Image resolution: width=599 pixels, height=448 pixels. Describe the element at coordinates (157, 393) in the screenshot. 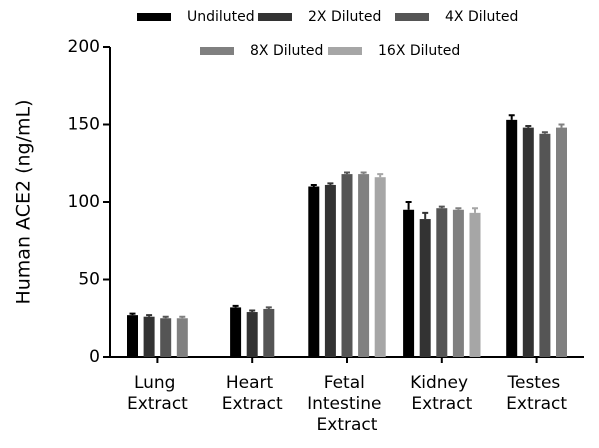

I see `x-tick-label: Lung Extract` at that location.